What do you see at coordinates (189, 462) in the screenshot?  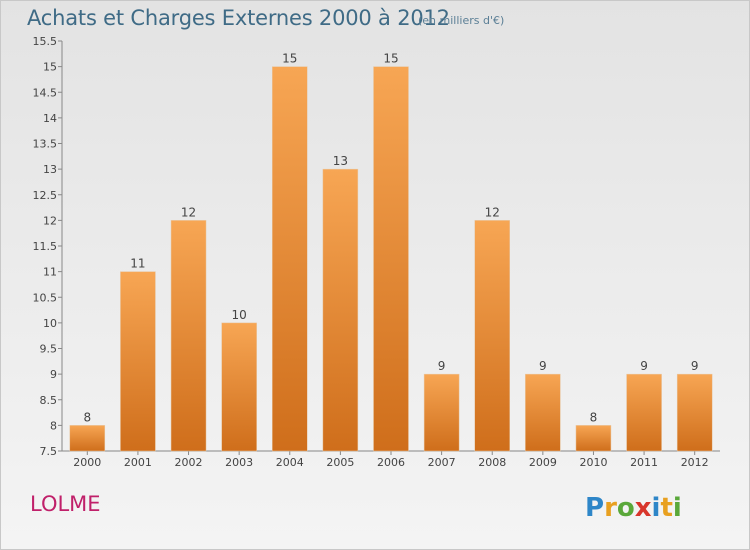 I see `x-tick-label: 2002` at bounding box center [189, 462].